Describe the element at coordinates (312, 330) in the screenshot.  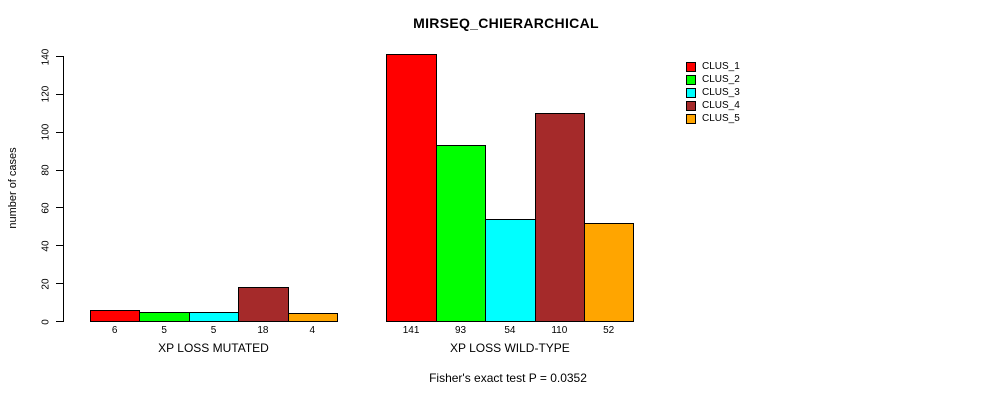
I see `bar-value-label: 4` at that location.